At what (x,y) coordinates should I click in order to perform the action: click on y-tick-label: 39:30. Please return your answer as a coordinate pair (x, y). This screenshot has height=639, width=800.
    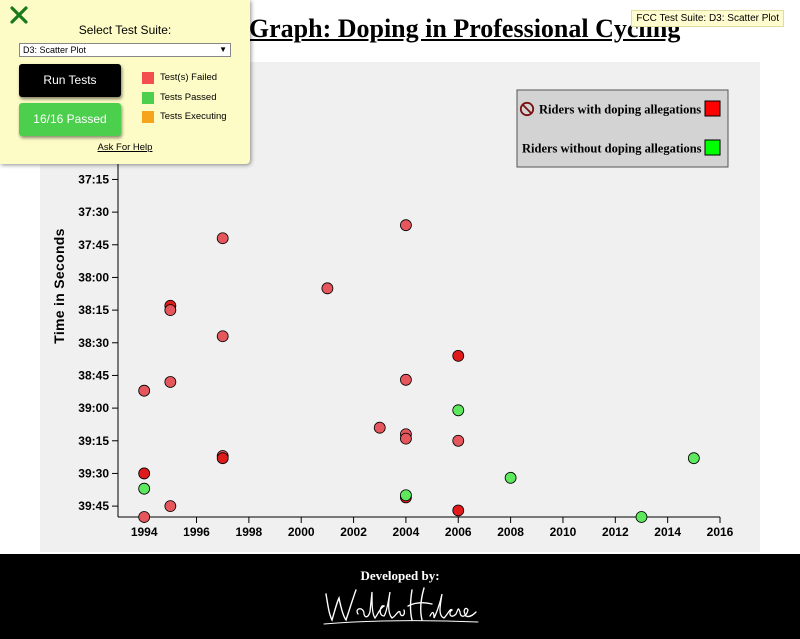
    Looking at the image, I should click on (93, 473).